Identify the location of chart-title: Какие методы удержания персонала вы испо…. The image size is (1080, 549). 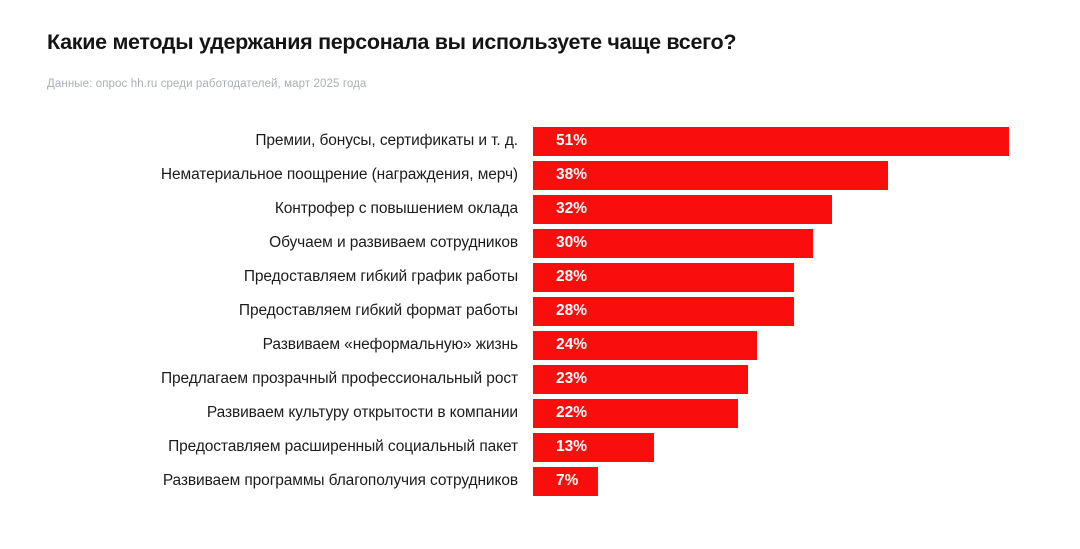
(392, 42).